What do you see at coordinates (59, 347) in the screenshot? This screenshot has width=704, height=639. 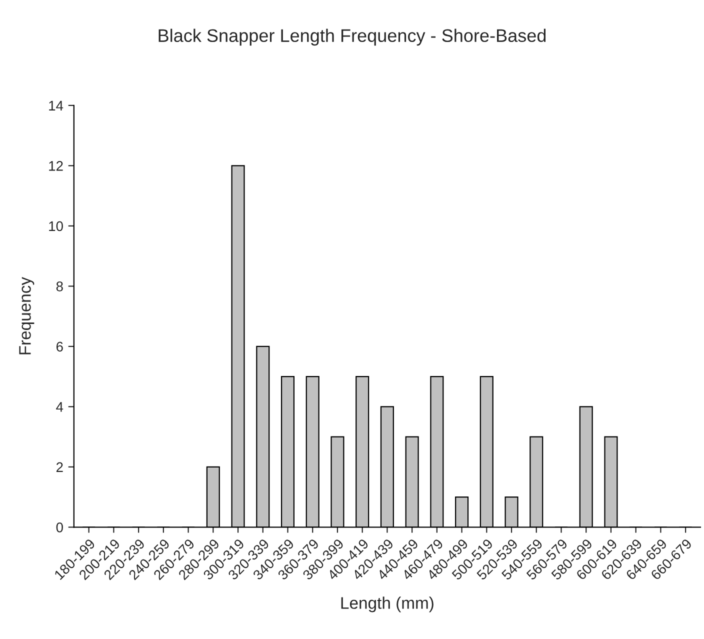 I see `y-tick-label: 6` at bounding box center [59, 347].